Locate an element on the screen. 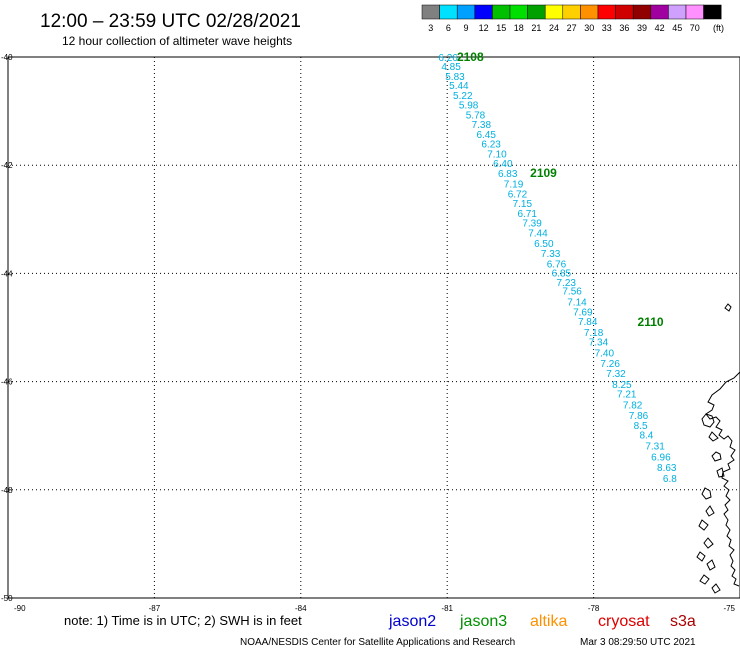  colorbar-tick-label: 21 is located at coordinates (536, 28).